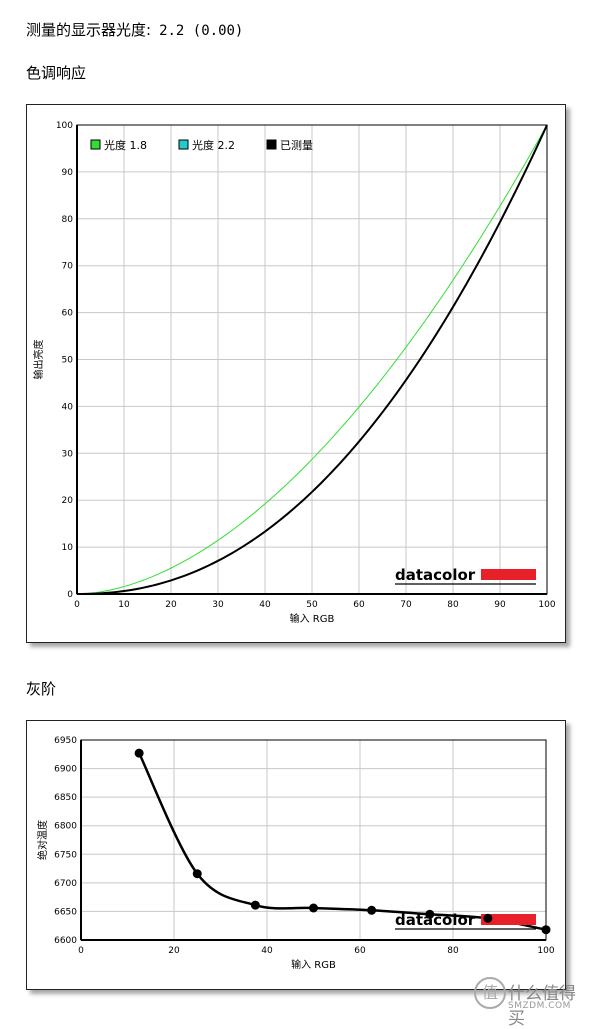  I want to click on y-tick-label: 6800, so click(65, 827).